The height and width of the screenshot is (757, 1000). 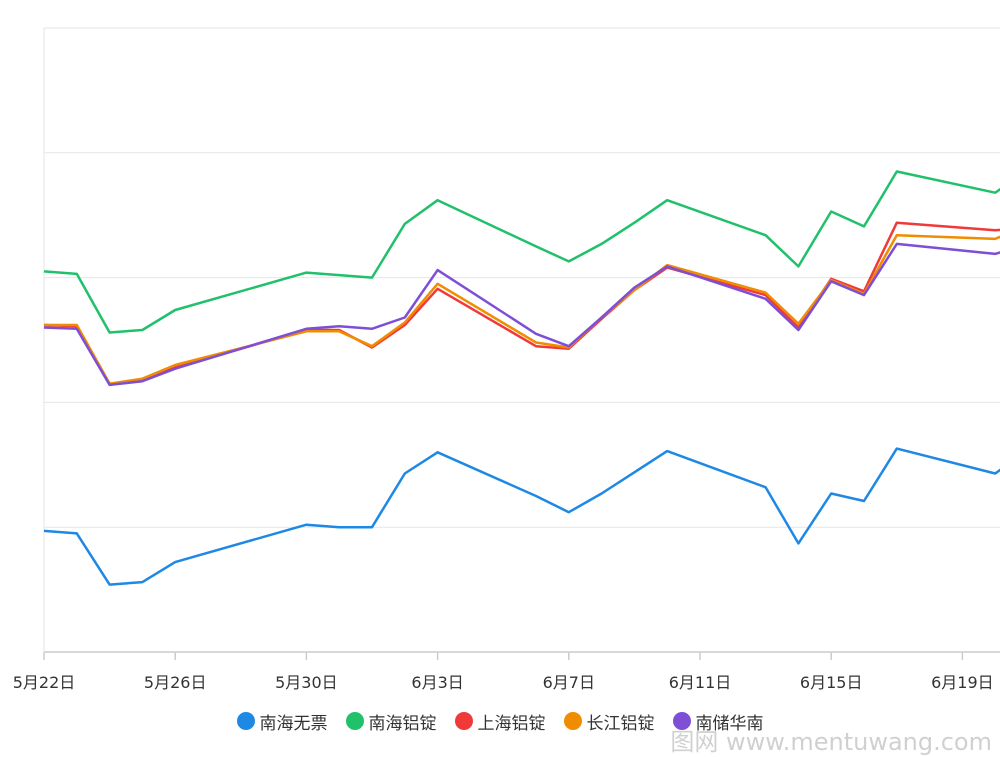 What do you see at coordinates (402, 723) in the screenshot?
I see `legend-label: 南海铝锭` at bounding box center [402, 723].